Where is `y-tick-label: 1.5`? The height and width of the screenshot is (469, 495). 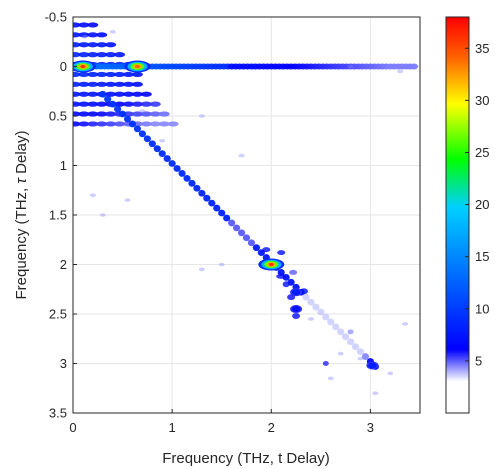
y-tick-label: 1.5 is located at coordinates (58, 215).